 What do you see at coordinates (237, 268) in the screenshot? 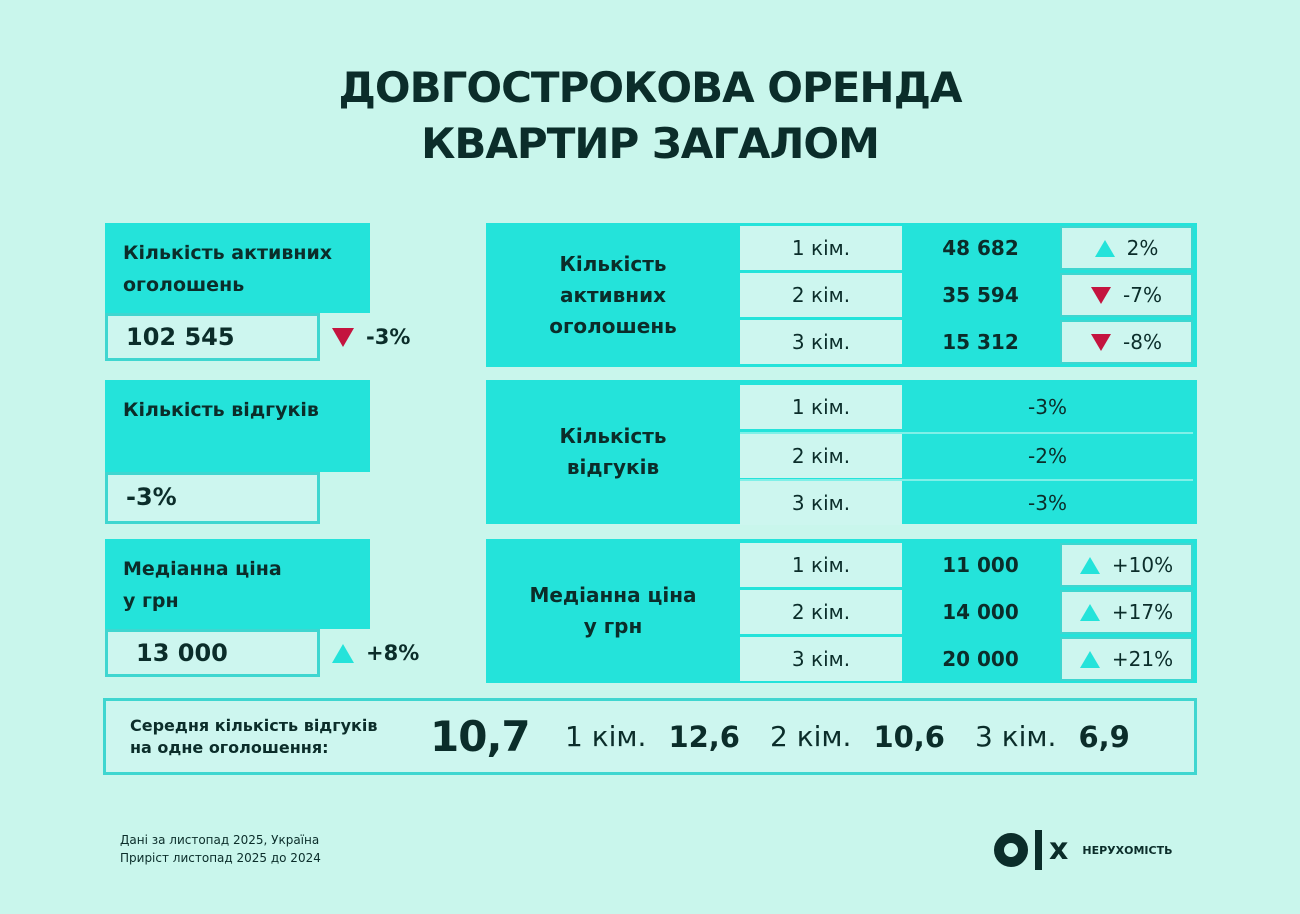
I see `listings-total-header: Кількість активних оголошень` at bounding box center [237, 268].